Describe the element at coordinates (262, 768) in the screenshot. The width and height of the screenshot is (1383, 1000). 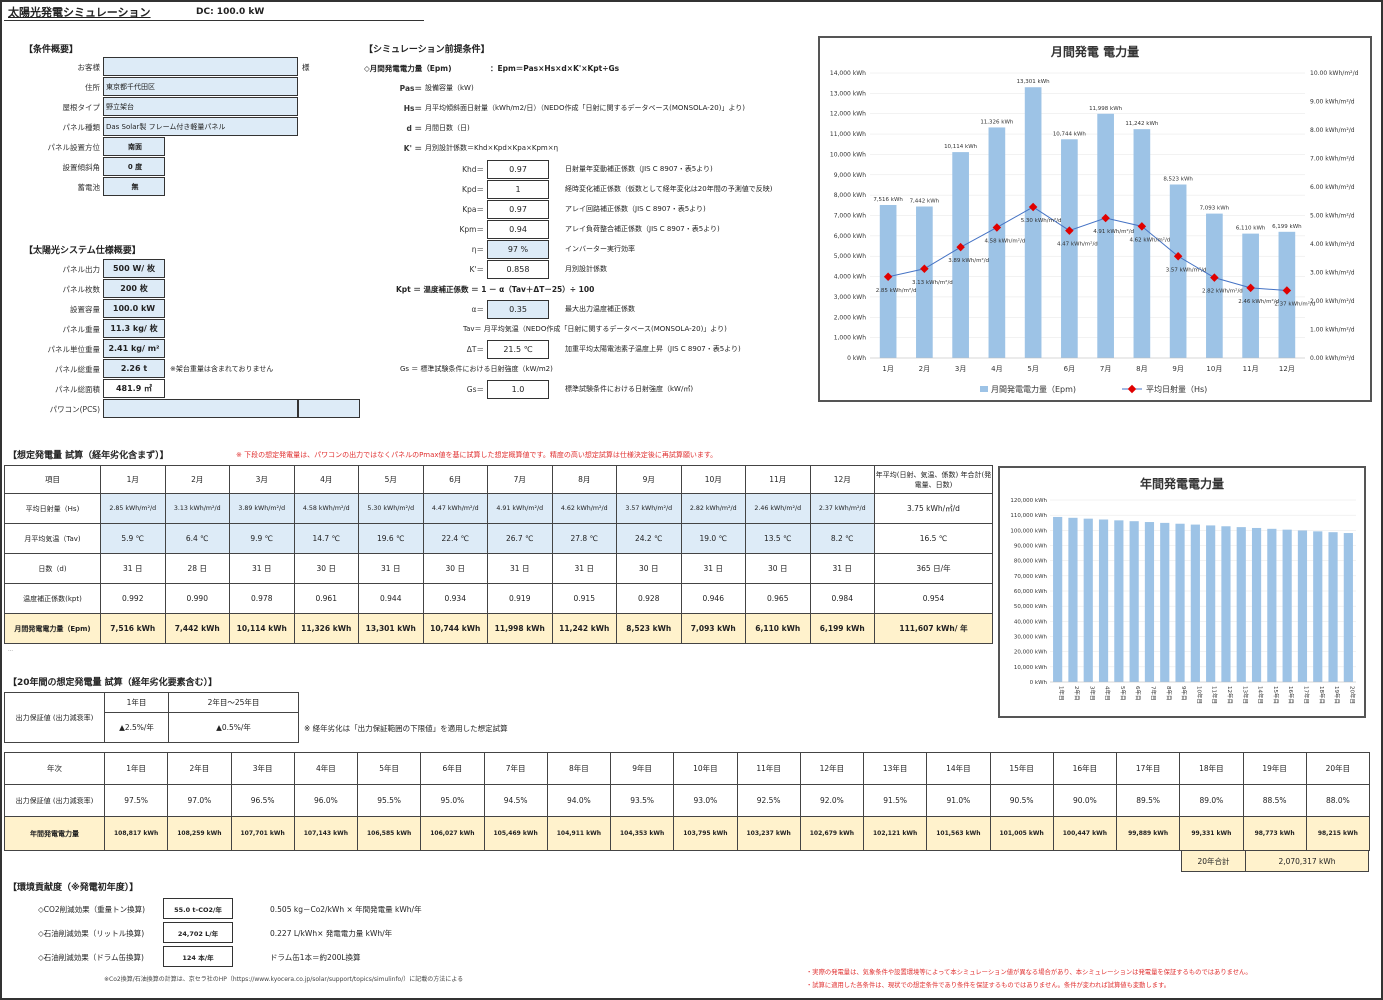
I see `year-header: 3年目` at that location.